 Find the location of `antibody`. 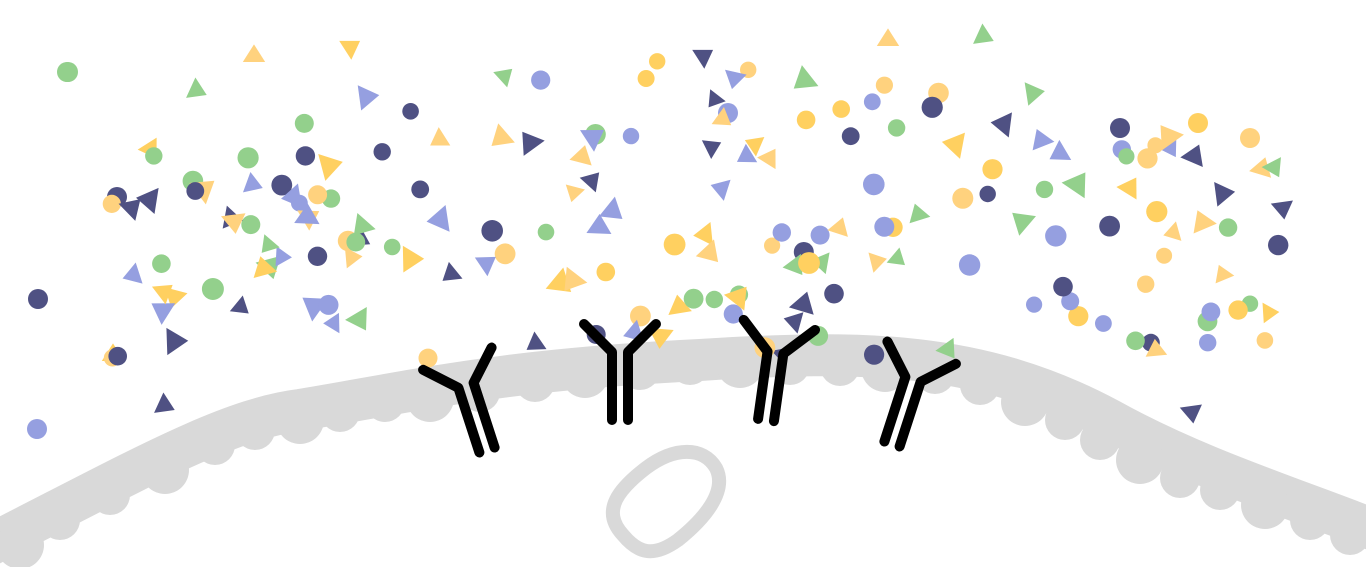

antibody is located at coordinates (459, 400).